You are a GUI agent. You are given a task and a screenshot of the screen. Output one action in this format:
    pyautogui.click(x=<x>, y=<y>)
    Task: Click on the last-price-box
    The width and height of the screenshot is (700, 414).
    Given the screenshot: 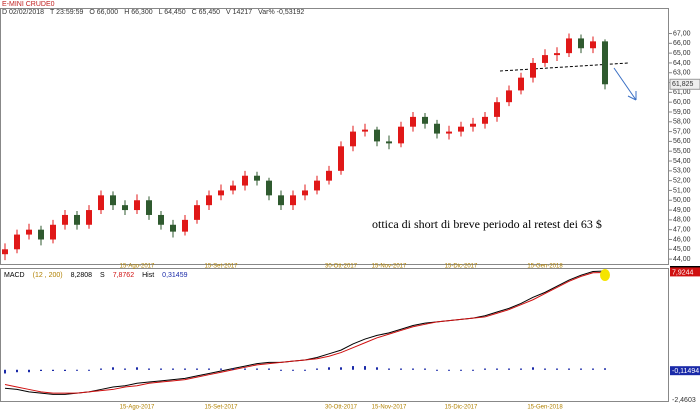 What is the action you would take?
    pyautogui.click(x=684, y=84)
    